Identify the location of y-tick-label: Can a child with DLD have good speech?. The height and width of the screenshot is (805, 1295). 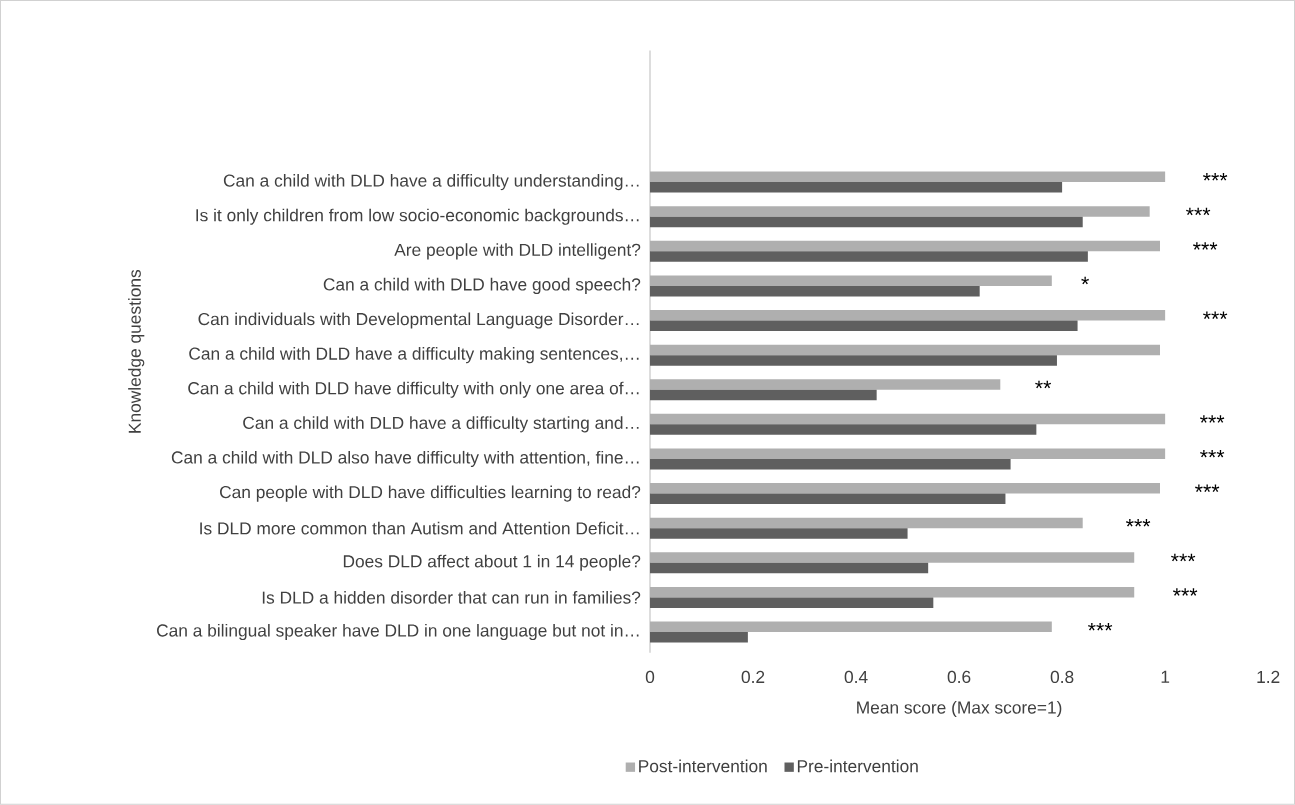
(482, 286).